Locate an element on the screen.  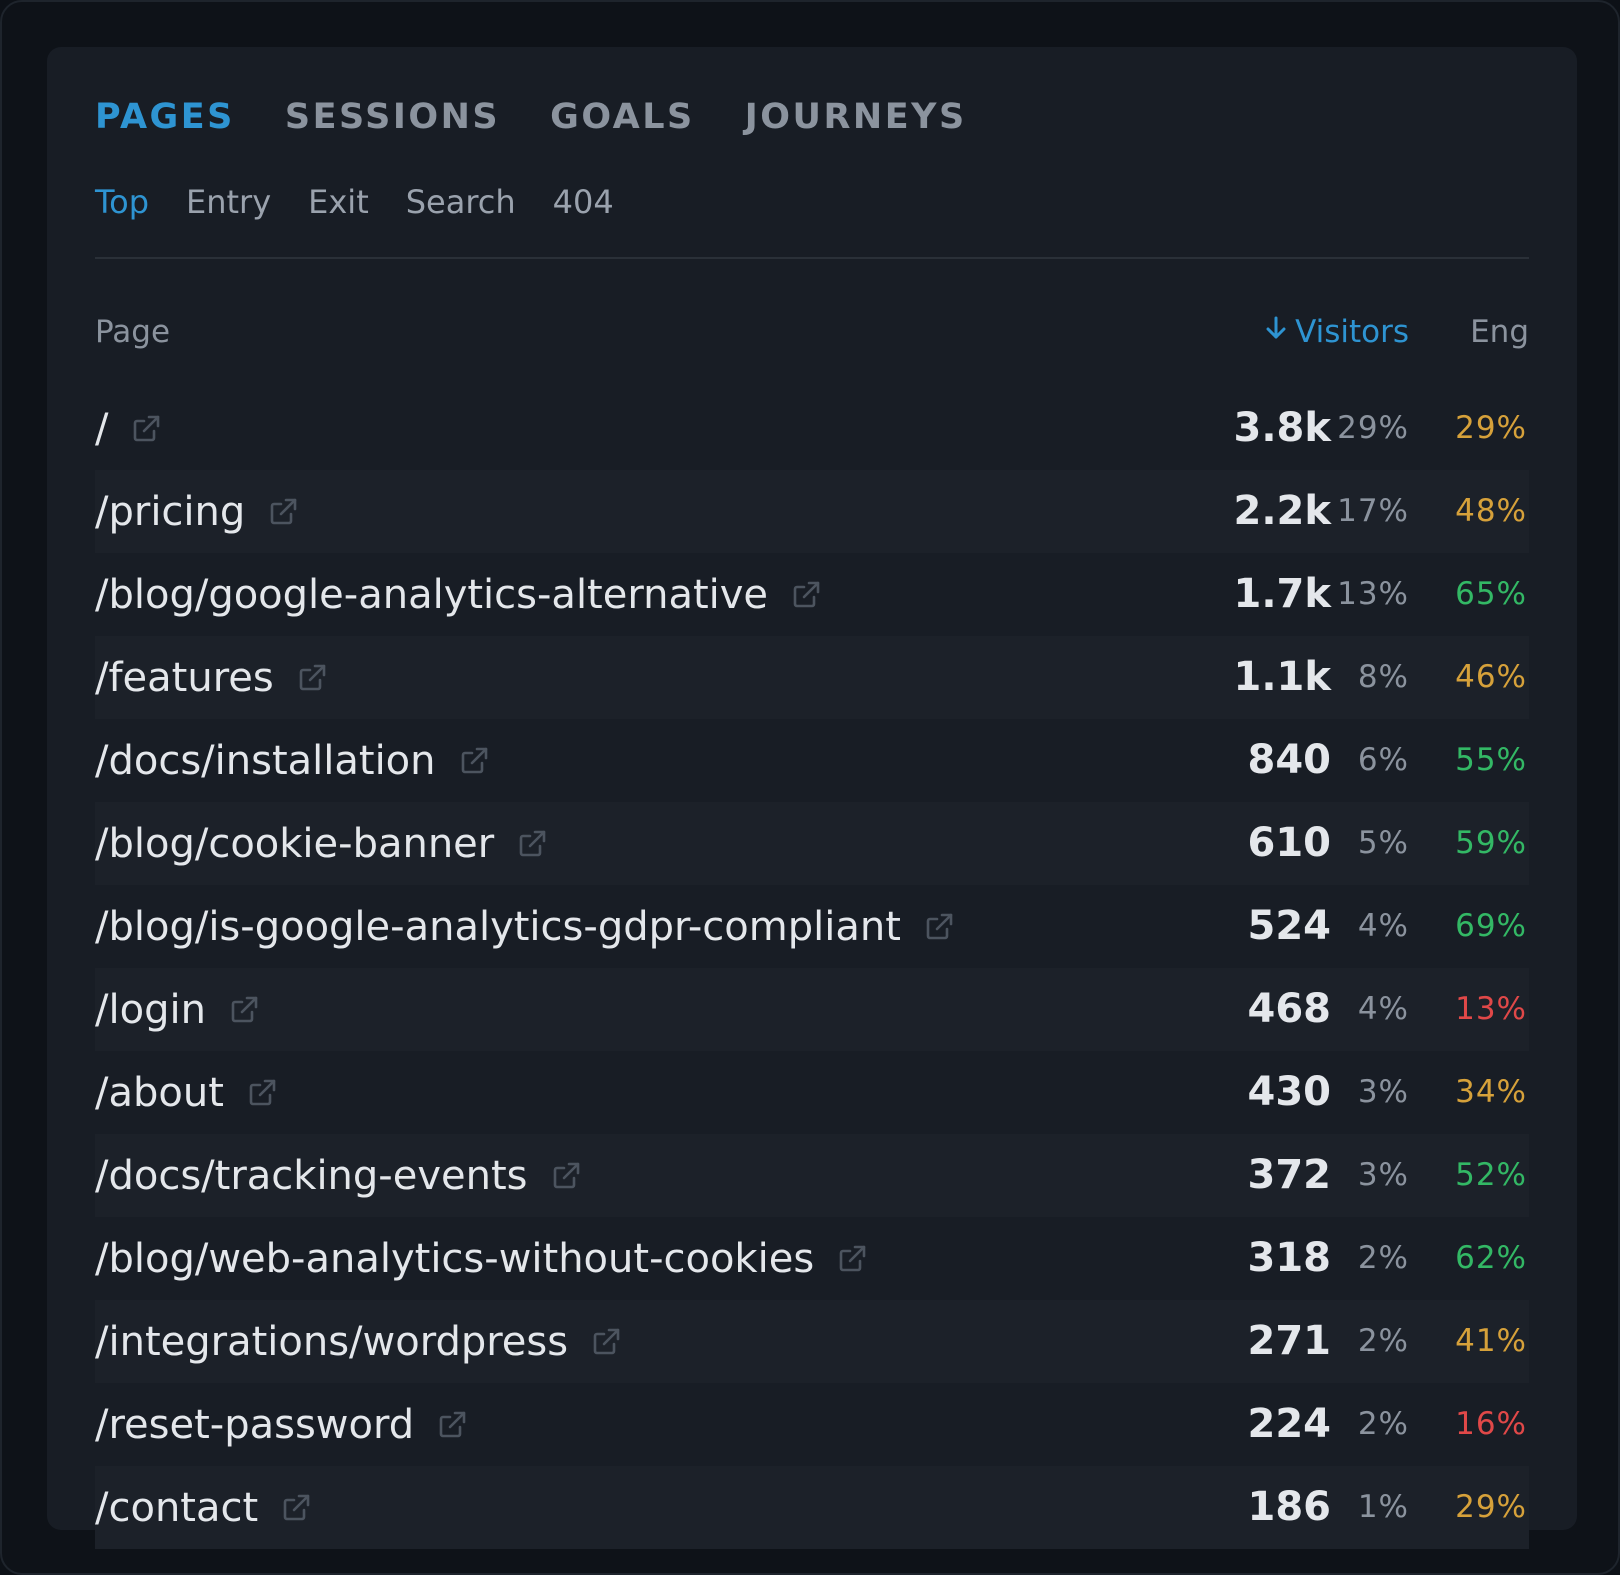
row-page-path: /blog/web-analytics-without-cookies is located at coordinates (455, 1258).